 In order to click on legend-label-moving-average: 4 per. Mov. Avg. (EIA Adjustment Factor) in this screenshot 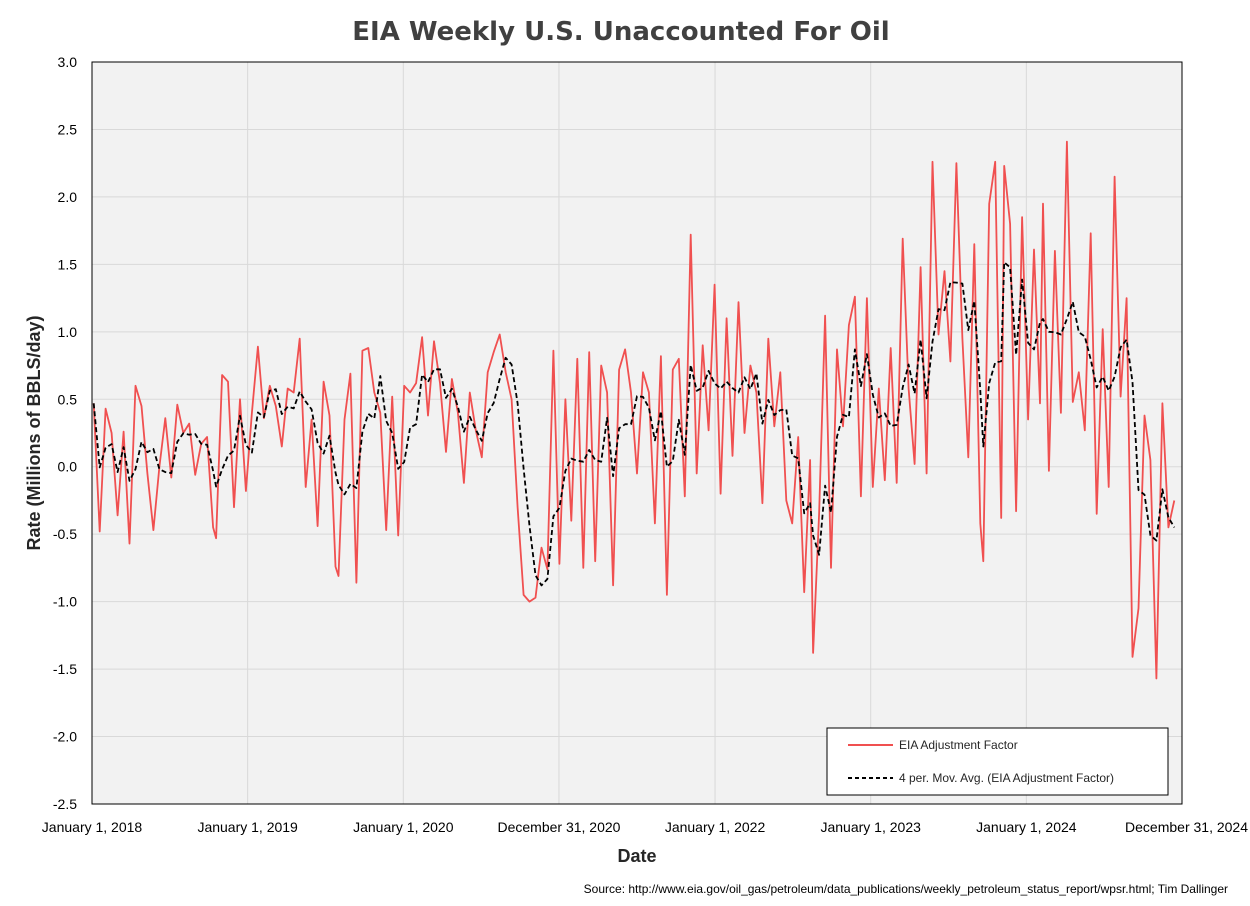, I will do `click(1006, 778)`.